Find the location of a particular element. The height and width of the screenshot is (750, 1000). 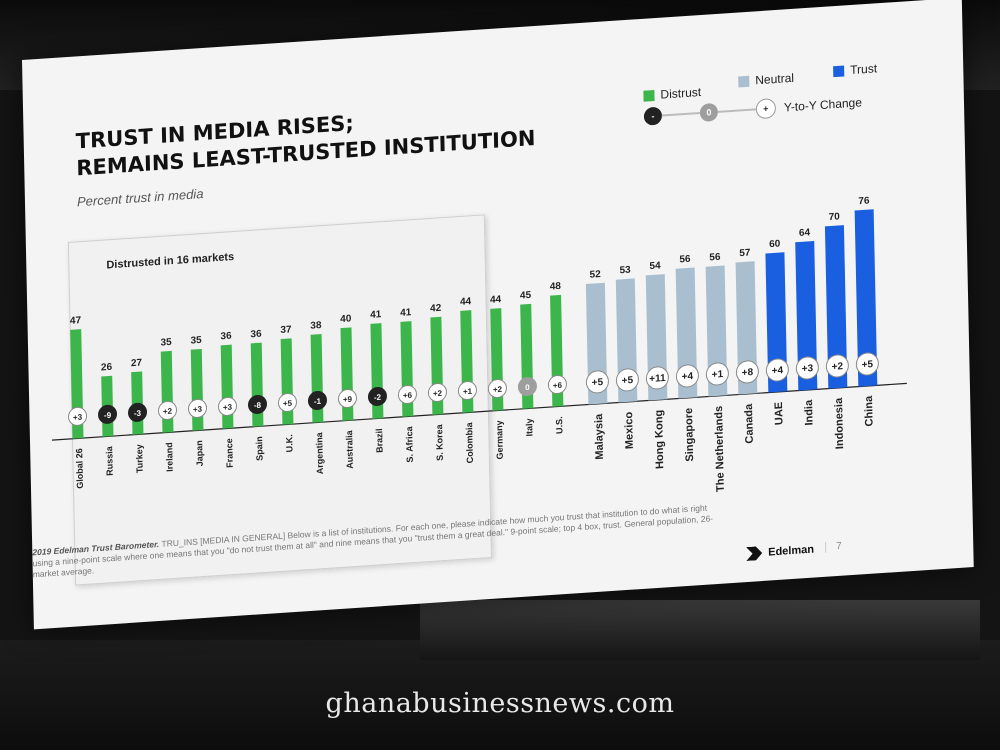

edelman-logo: Edelman is located at coordinates (780, 552).